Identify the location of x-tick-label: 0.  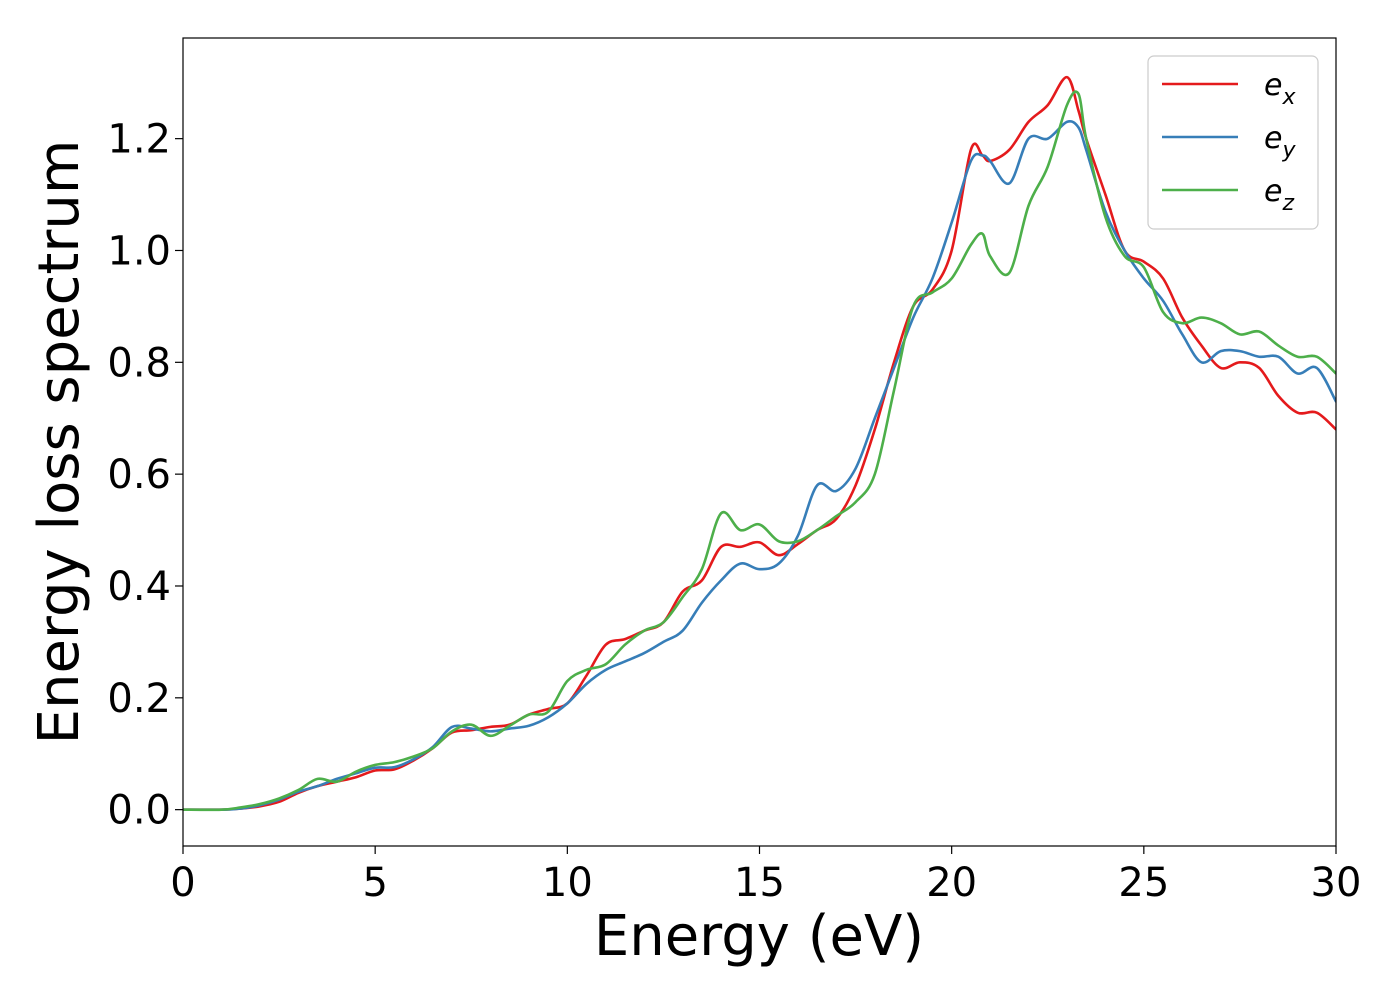
(182, 883).